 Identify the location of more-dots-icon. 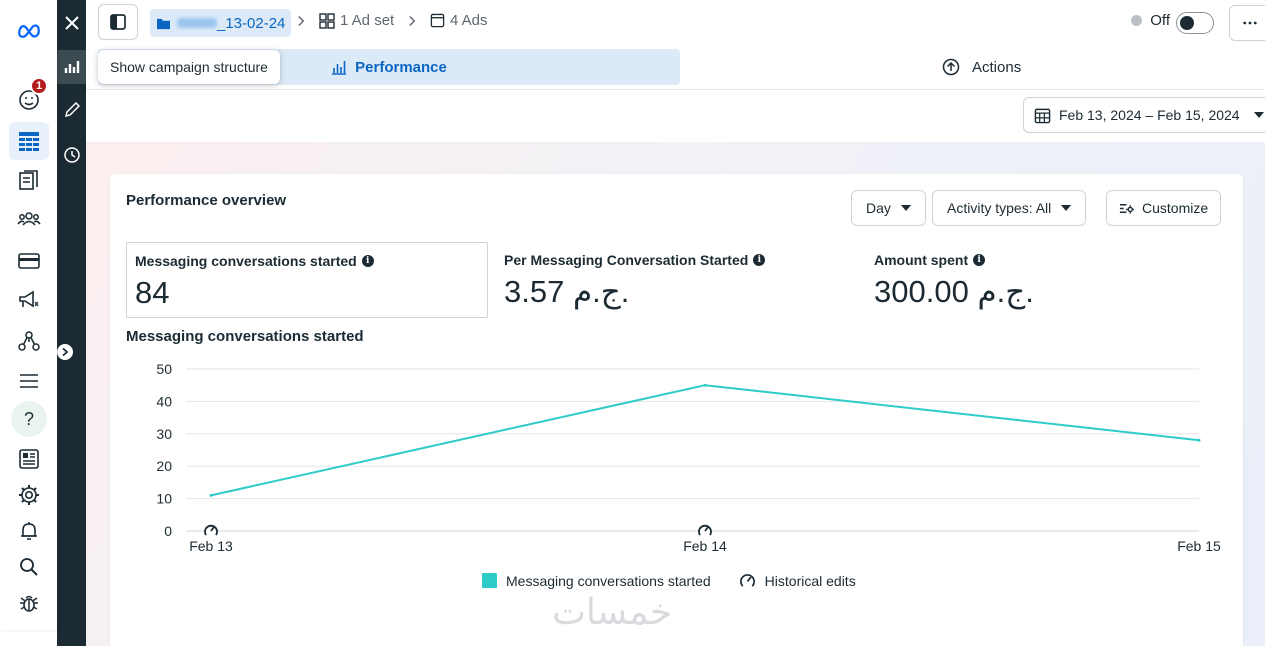
(1250, 23).